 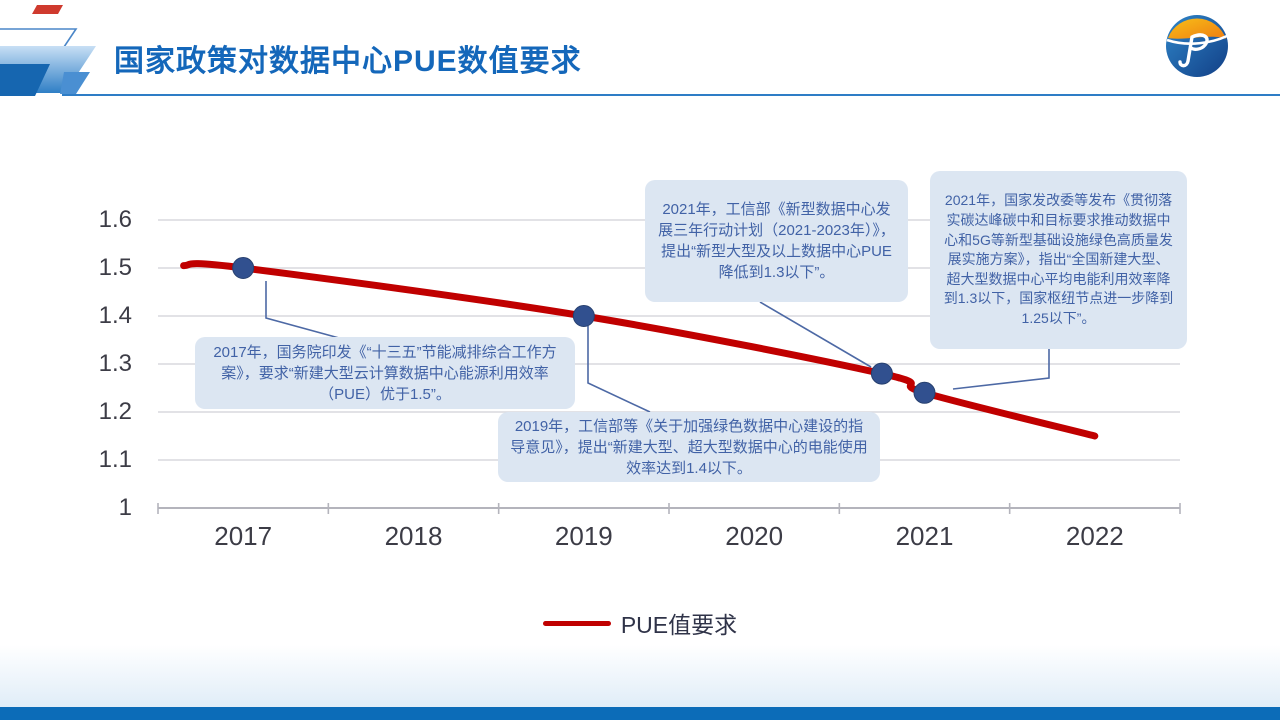 I want to click on annotation-connector-2019, so click(x=619, y=369).